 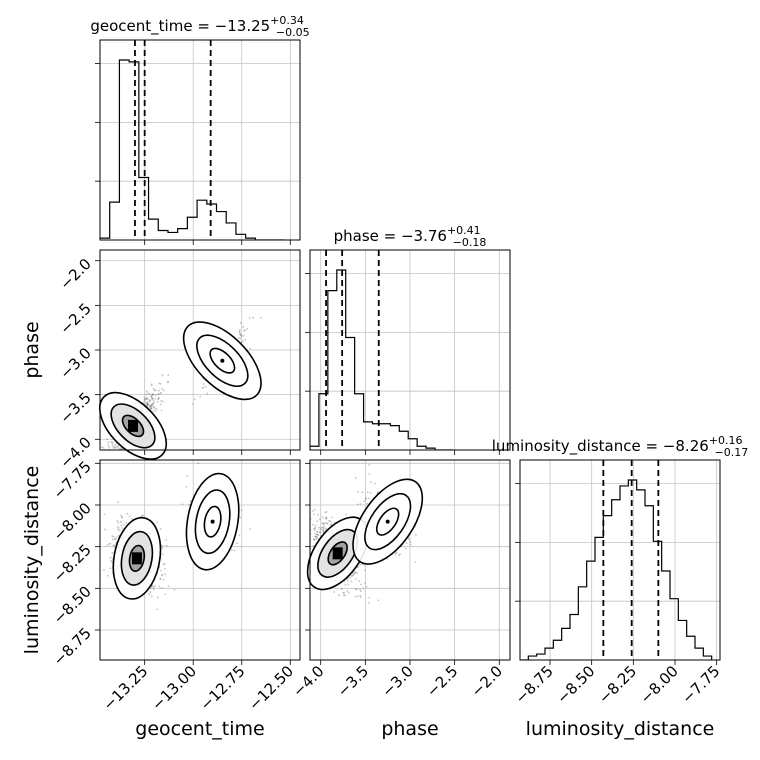 What do you see at coordinates (192, 149) in the screenshot?
I see `hist-outline` at bounding box center [192, 149].